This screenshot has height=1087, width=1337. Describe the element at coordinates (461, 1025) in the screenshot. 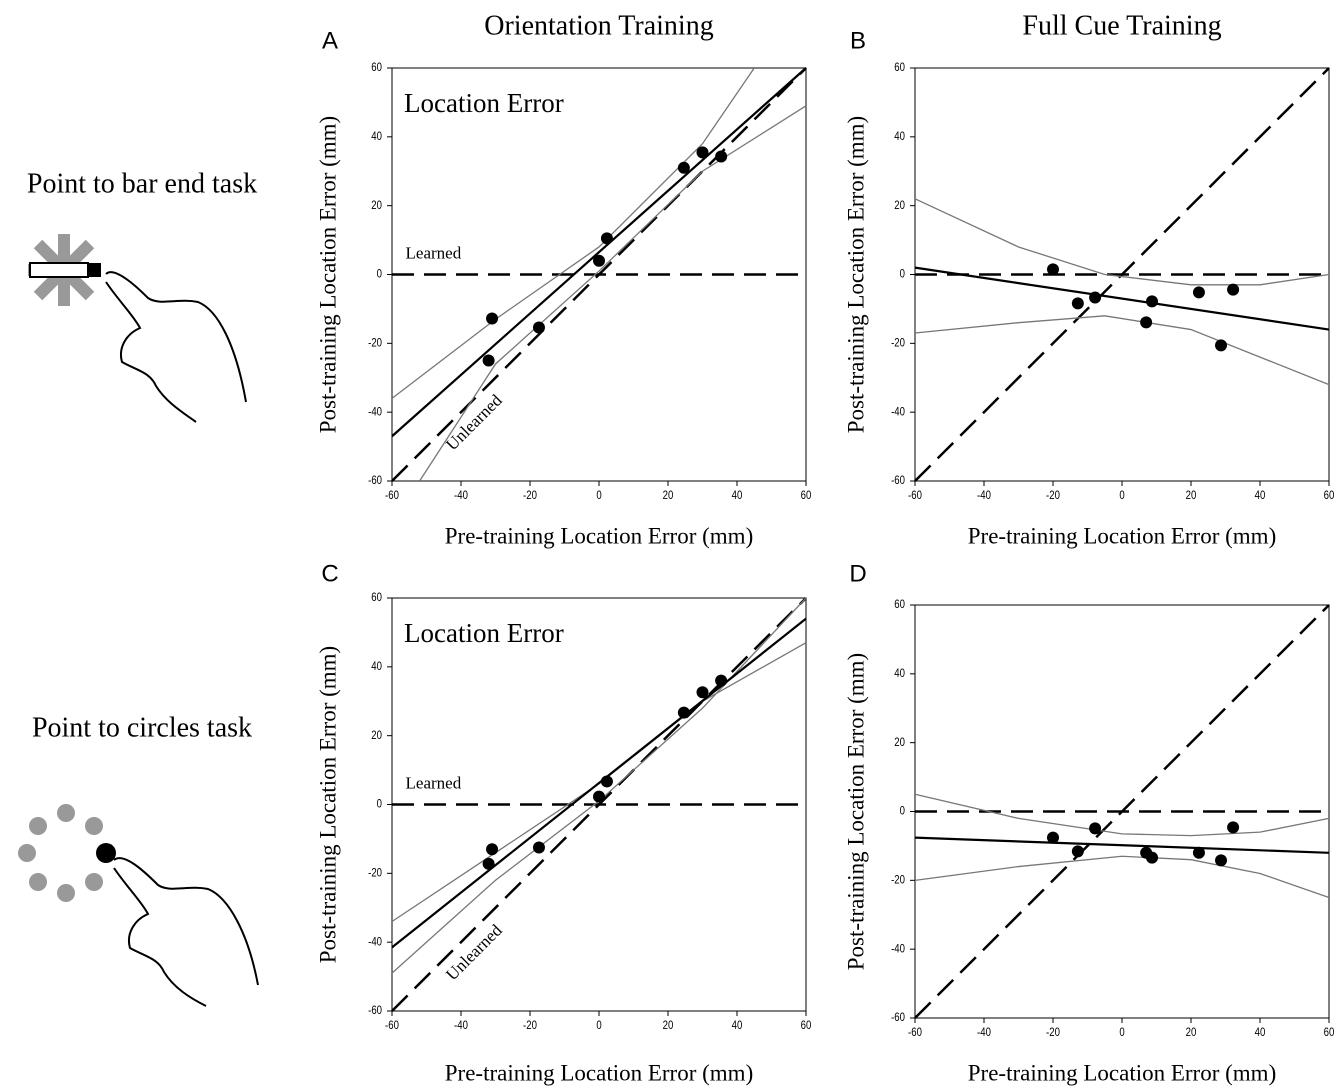

I see `x-tick-label: -40` at that location.